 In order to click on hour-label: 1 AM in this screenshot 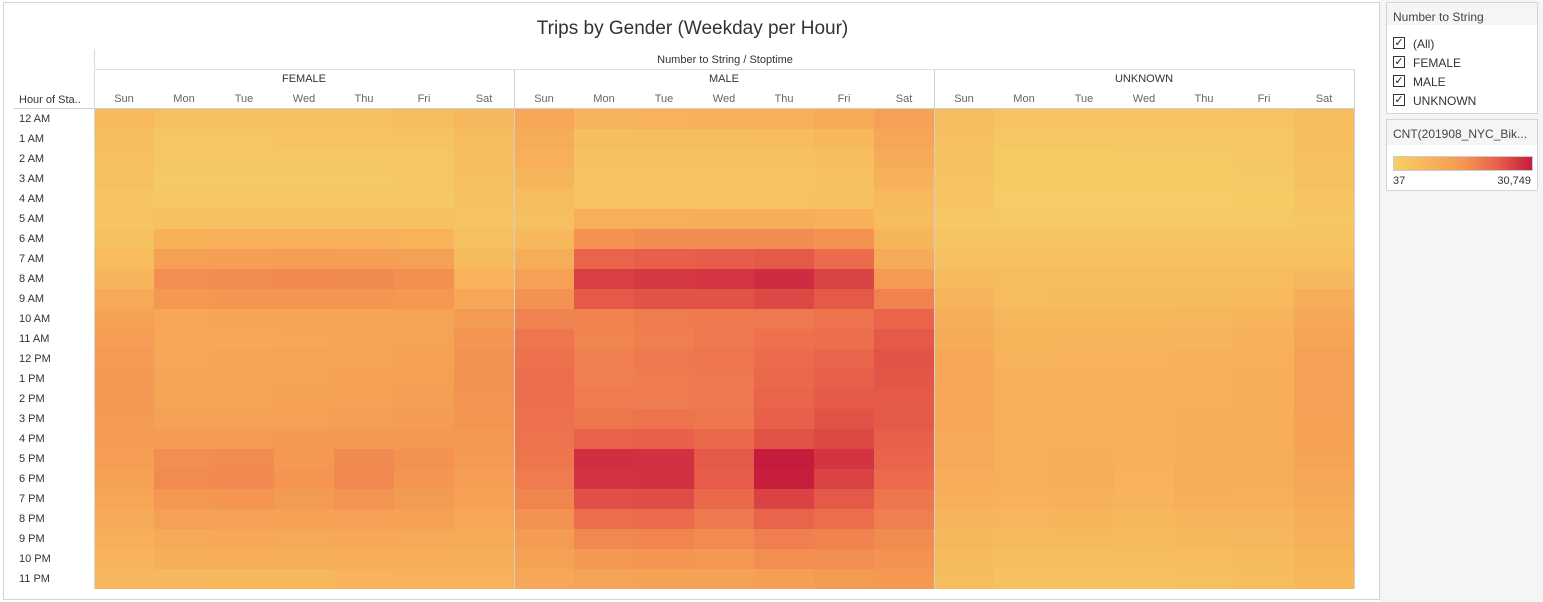, I will do `click(32, 139)`.